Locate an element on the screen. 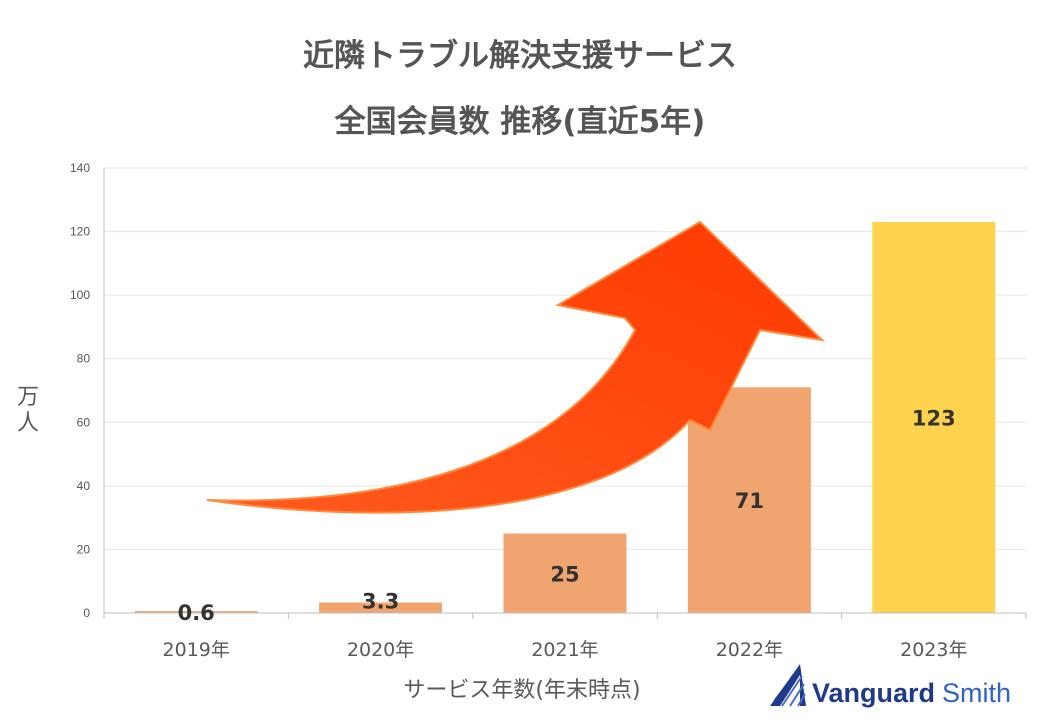 The width and height of the screenshot is (1040, 720). y-tick-label: 140 is located at coordinates (80, 168).